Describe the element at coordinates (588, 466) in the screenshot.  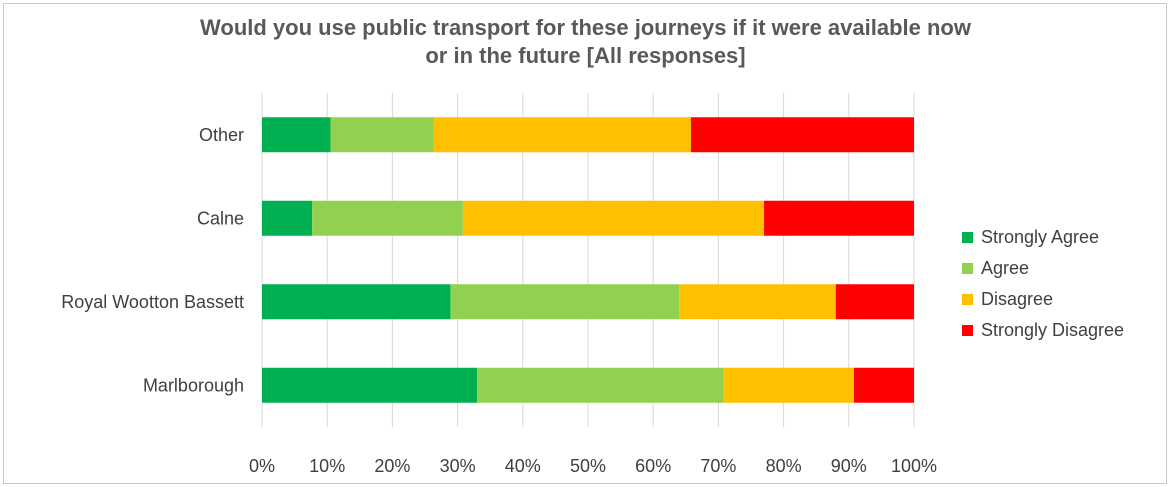
I see `x-tick-label: 50%` at that location.